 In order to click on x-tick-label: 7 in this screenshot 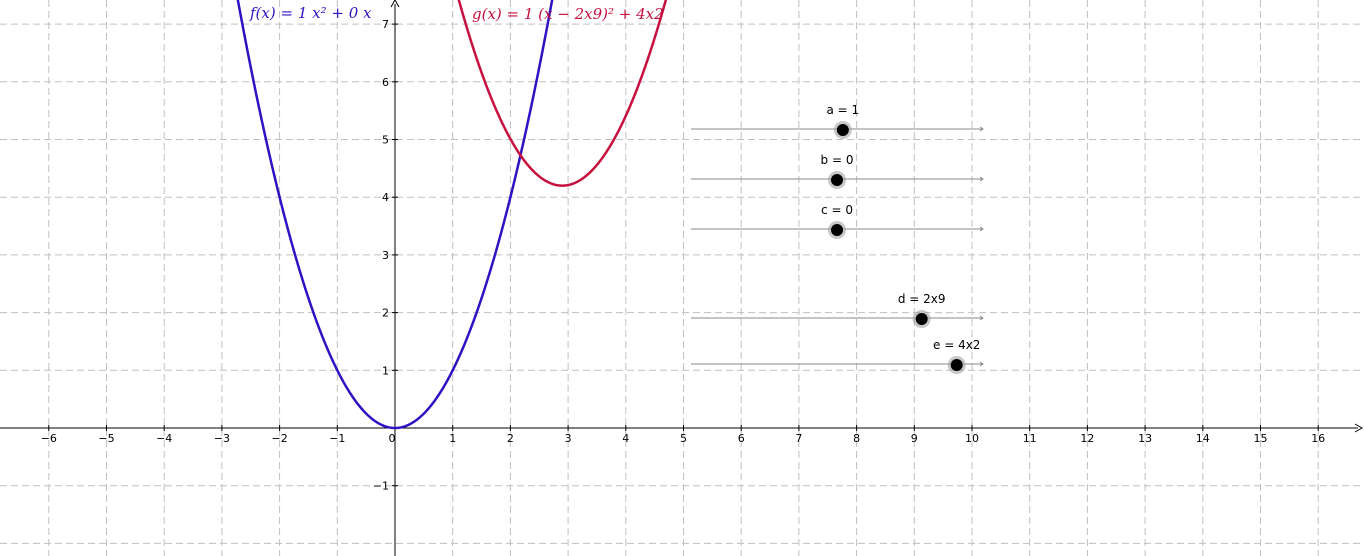, I will do `click(798, 438)`.